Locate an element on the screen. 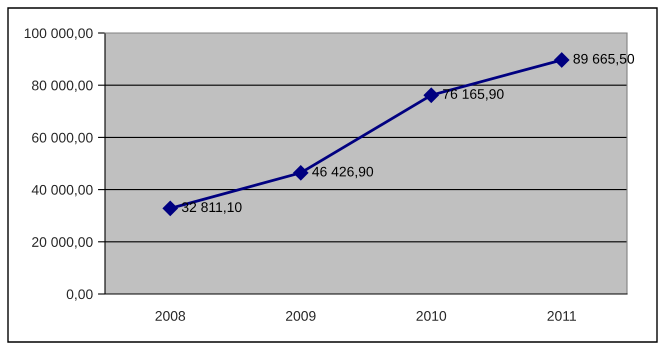  y-tick-label: 0,00 is located at coordinates (79, 295).